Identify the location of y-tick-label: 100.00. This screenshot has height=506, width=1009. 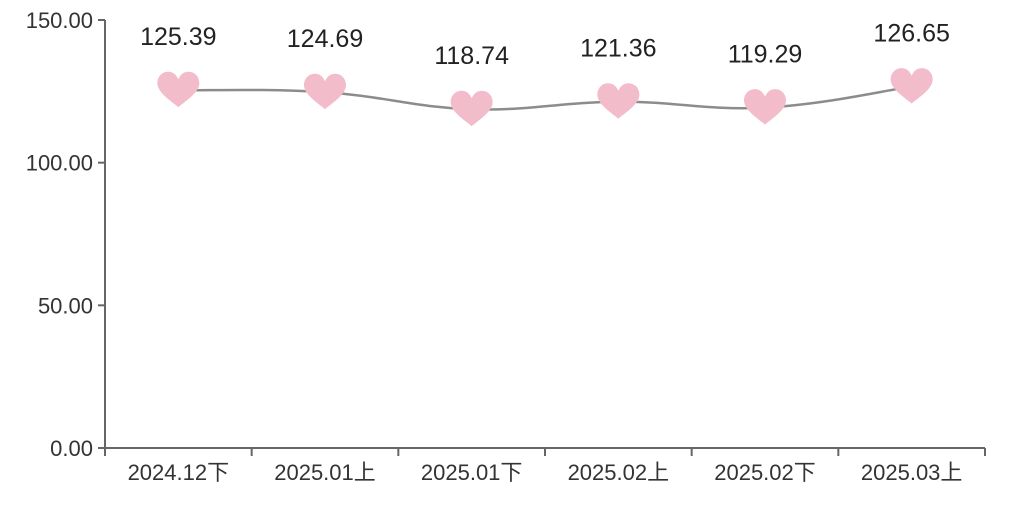
(59, 163).